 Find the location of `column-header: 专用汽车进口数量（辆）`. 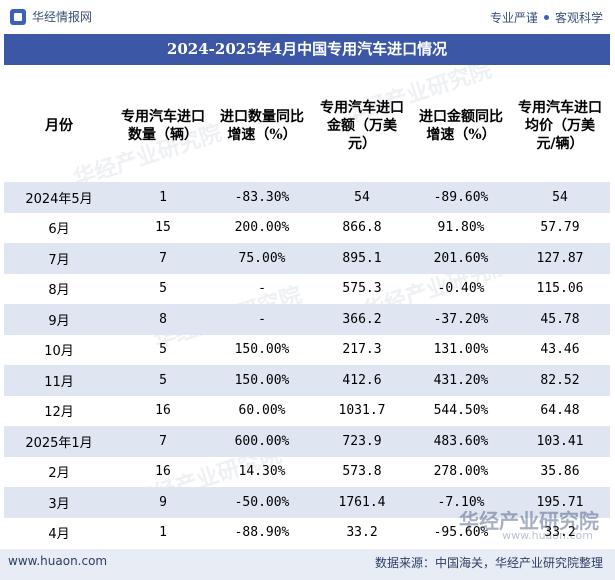

column-header: 专用汽车进口数量（辆） is located at coordinates (163, 125).